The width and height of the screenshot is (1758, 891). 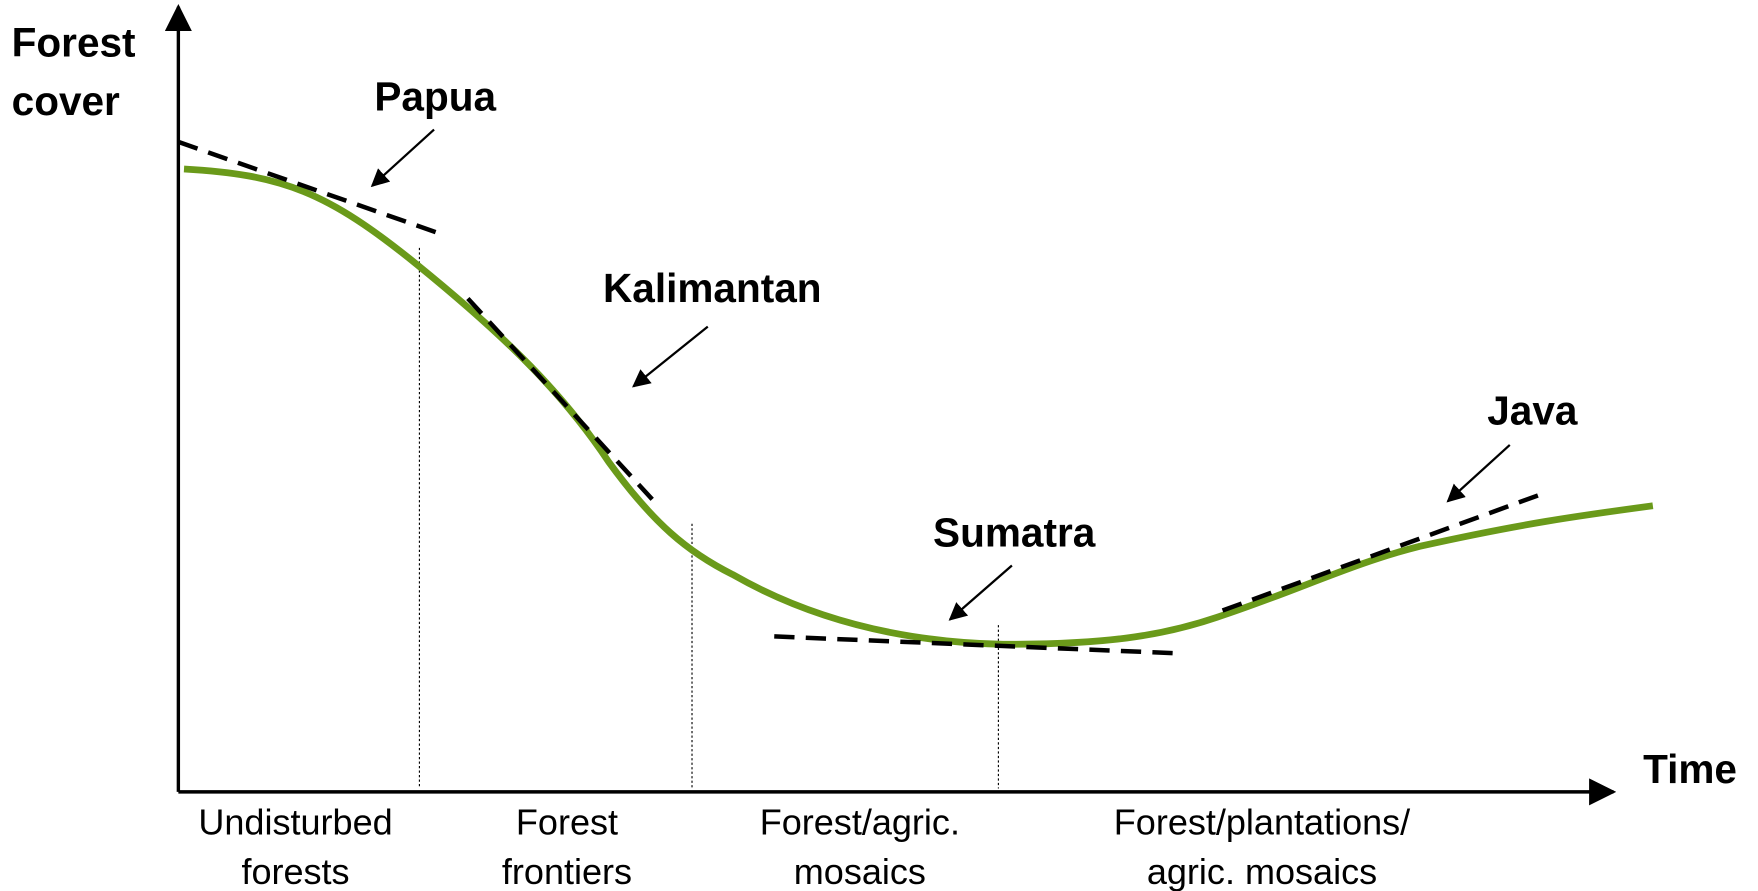 What do you see at coordinates (1262, 822) in the screenshot?
I see `stage-label: Forest/plantations/` at bounding box center [1262, 822].